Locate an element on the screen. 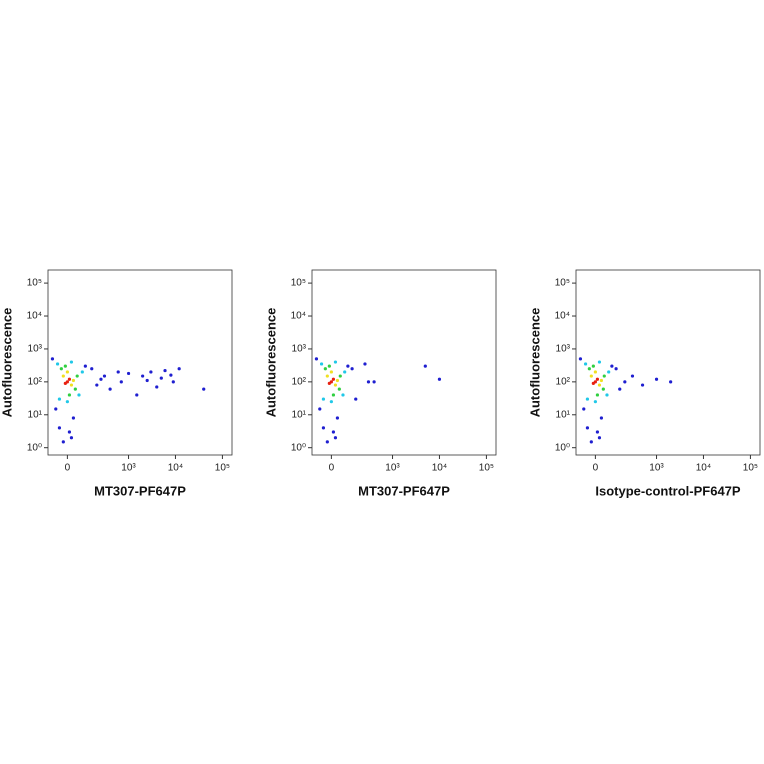 This screenshot has height=764, width=764. y-axis-title: Autofluorescence is located at coordinates (270, 363).